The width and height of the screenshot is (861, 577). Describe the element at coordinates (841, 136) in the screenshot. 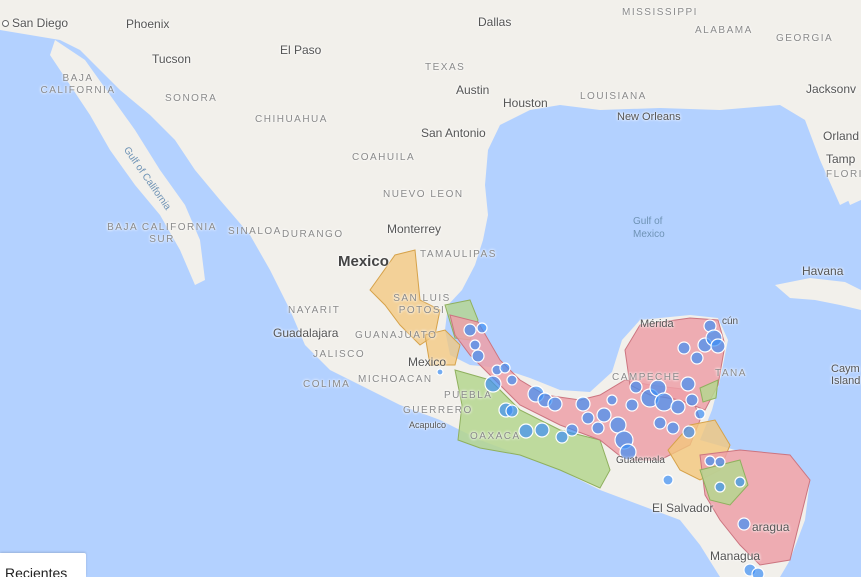

I see `city-label-orlando: Orland` at that location.